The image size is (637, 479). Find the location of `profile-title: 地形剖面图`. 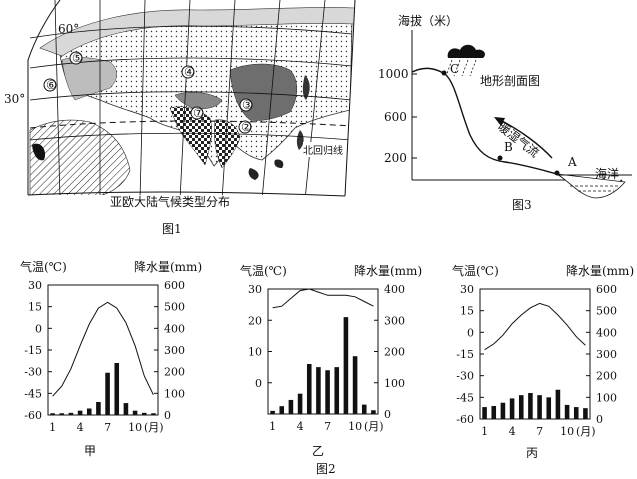

profile-title: 地形剖面图 is located at coordinates (510, 81).